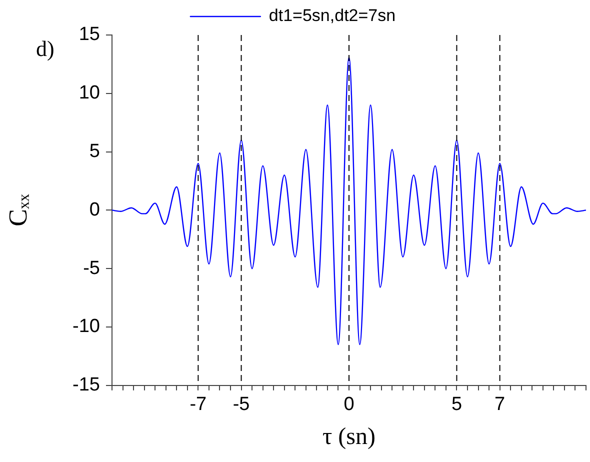  I want to click on y-tick-label: -5, so click(91, 268).